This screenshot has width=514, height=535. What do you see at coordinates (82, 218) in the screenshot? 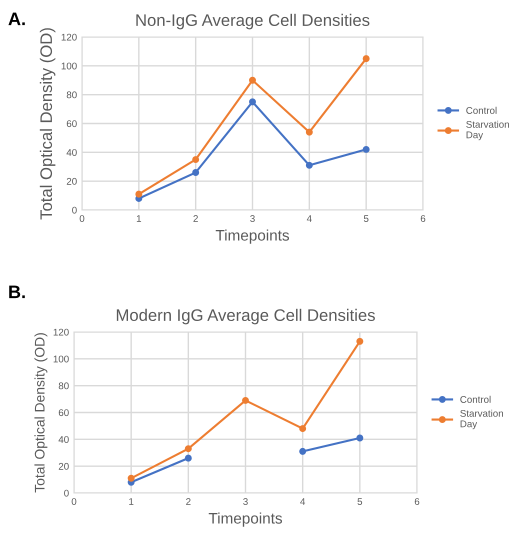
I see `x-tick-label: 0` at bounding box center [82, 218].